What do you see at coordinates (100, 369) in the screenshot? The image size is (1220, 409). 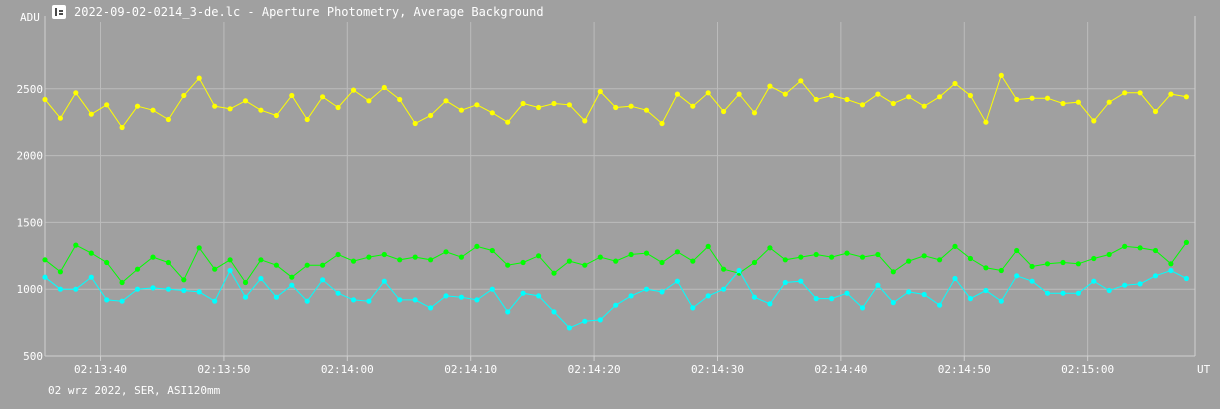 I see `x-tick-label: 02:13:40` at bounding box center [100, 369].